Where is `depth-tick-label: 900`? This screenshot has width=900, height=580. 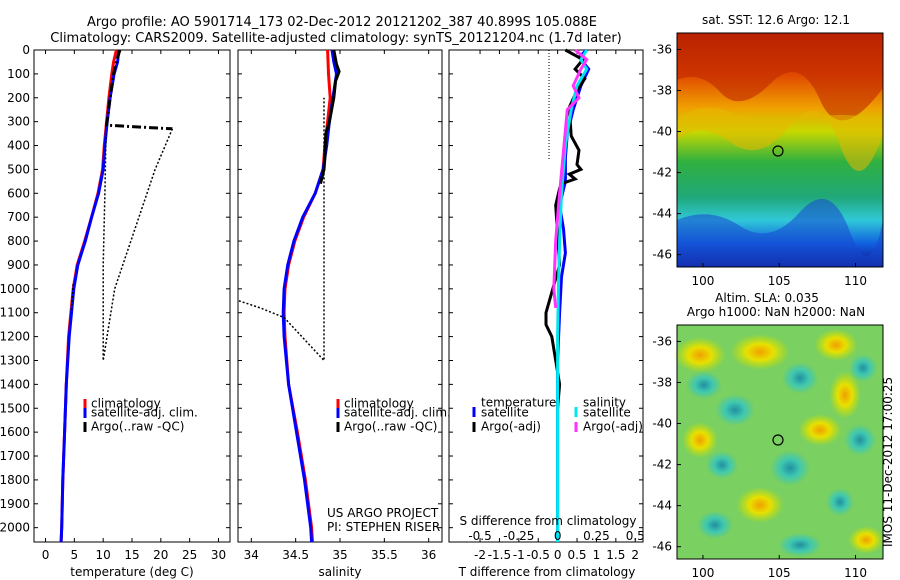
depth-tick-label: 900 is located at coordinates (18, 265).